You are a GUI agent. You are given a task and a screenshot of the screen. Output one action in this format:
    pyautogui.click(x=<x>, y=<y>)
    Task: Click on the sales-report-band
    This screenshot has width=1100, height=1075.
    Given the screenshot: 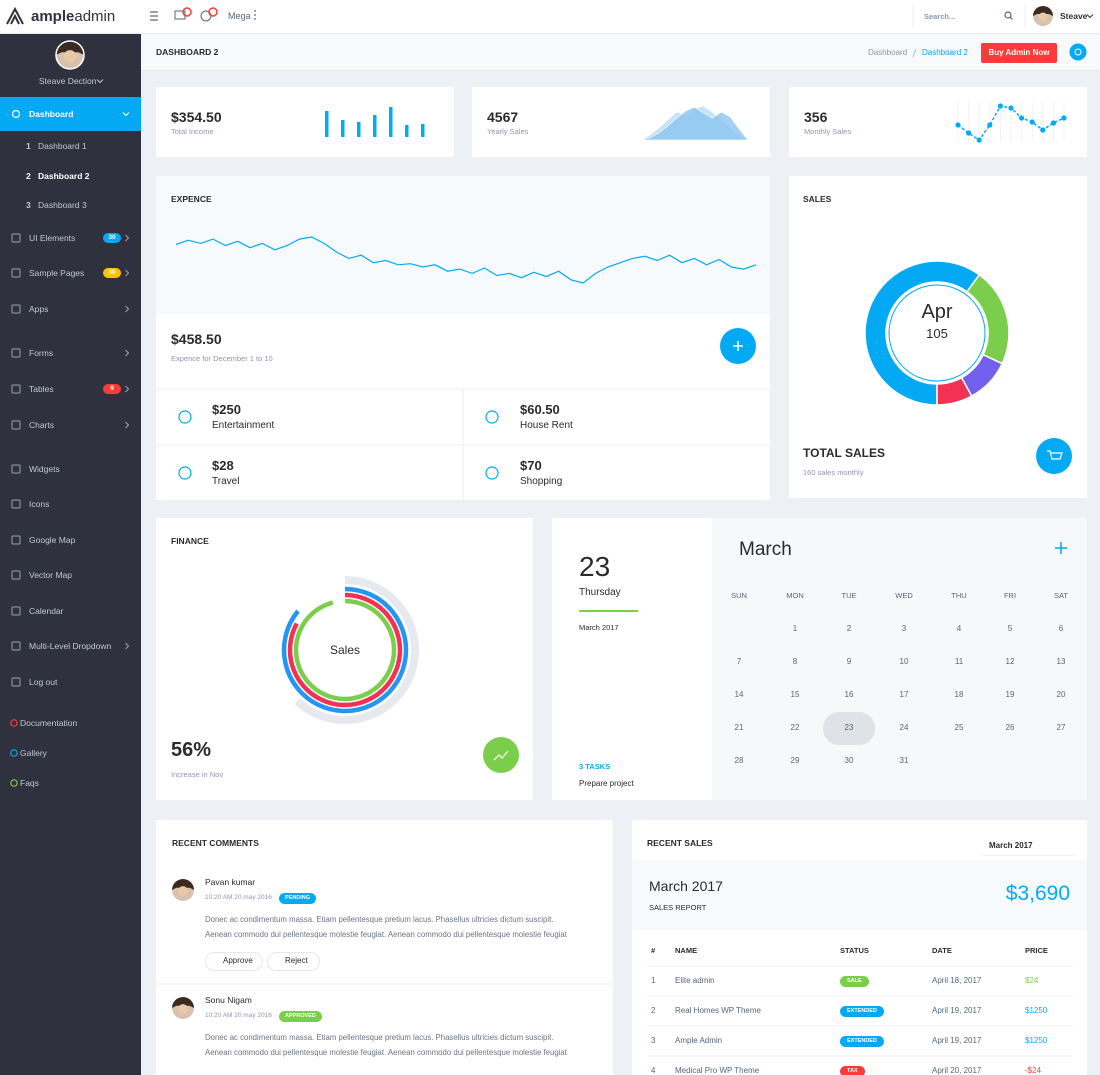 What is the action you would take?
    pyautogui.click(x=859, y=895)
    